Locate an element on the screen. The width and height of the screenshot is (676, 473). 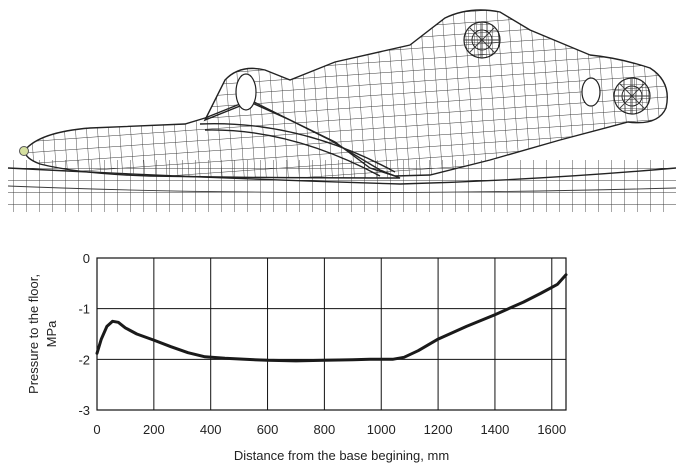
y-tick-label: -2 is located at coordinates (84, 359).